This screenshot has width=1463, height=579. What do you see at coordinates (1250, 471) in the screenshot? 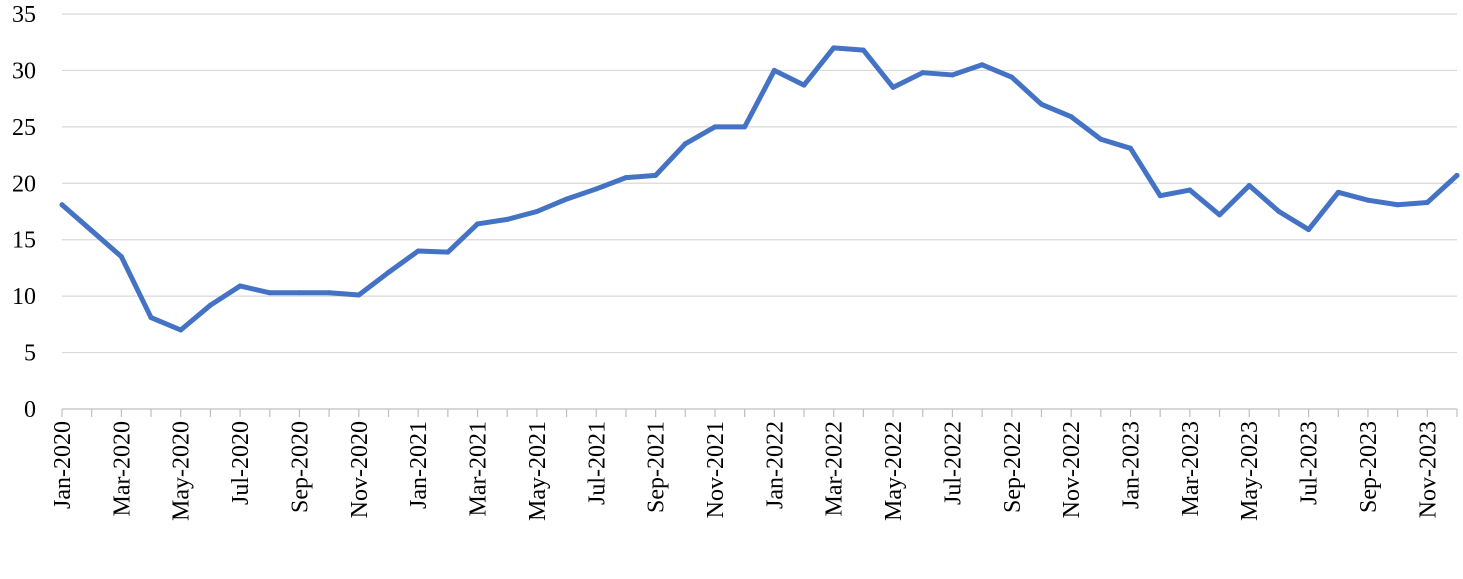
I see `x-tick-label: May-2023` at bounding box center [1250, 471].